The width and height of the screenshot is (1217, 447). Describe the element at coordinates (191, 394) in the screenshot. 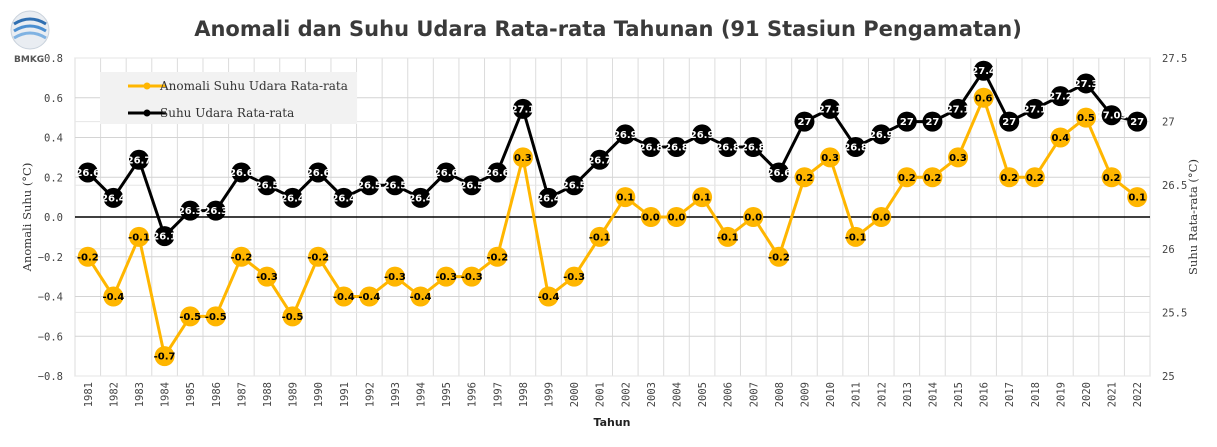

I see `x-tick: 1985` at that location.